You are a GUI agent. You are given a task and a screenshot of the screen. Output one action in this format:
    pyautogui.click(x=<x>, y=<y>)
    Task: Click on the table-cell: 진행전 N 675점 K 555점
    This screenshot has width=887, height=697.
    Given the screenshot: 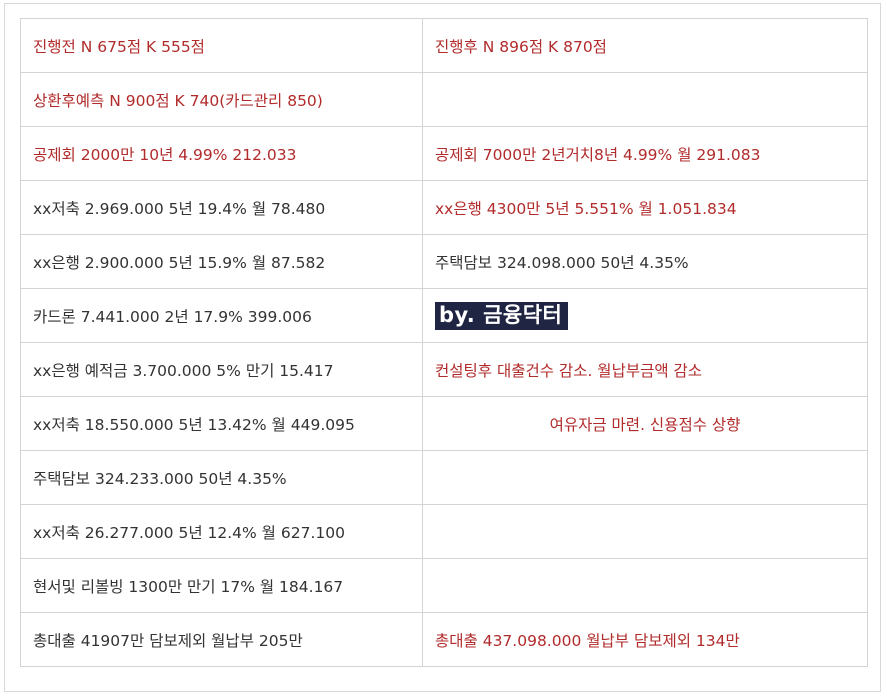 What is the action you would take?
    pyautogui.click(x=221, y=45)
    